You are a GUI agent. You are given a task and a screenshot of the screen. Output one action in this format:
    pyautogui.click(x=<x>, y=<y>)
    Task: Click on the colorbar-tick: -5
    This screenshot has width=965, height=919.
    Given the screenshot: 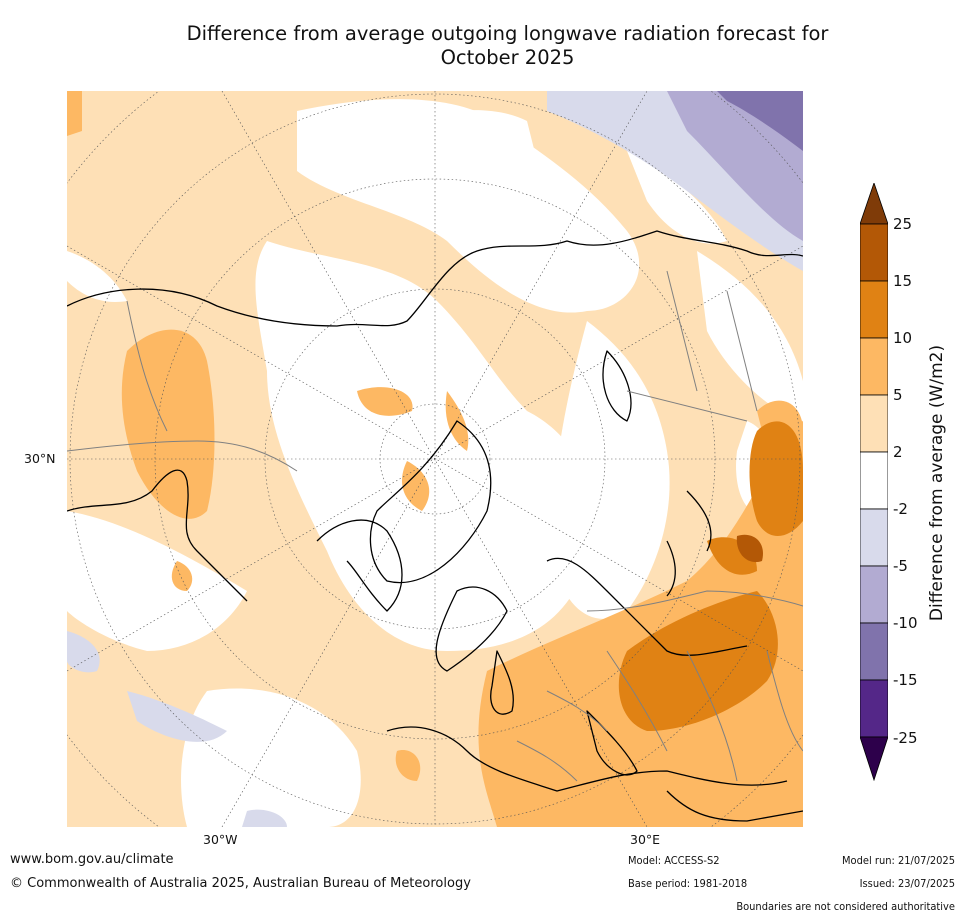 What is the action you would take?
    pyautogui.click(x=900, y=566)
    